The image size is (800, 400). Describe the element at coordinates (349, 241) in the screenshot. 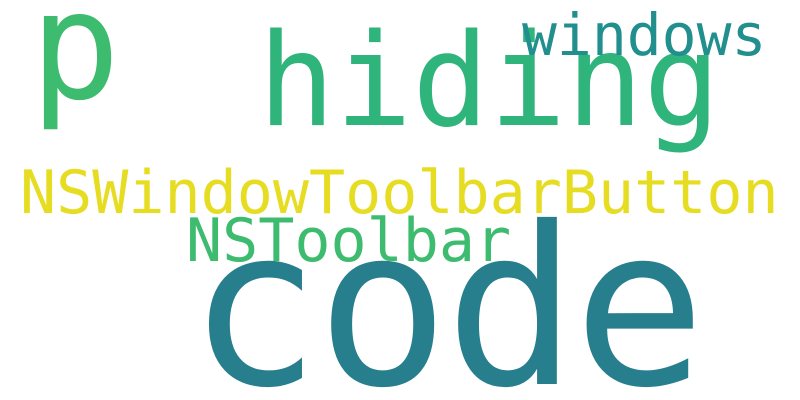

I see `word-nstoolbar: NSToolbar` at that location.